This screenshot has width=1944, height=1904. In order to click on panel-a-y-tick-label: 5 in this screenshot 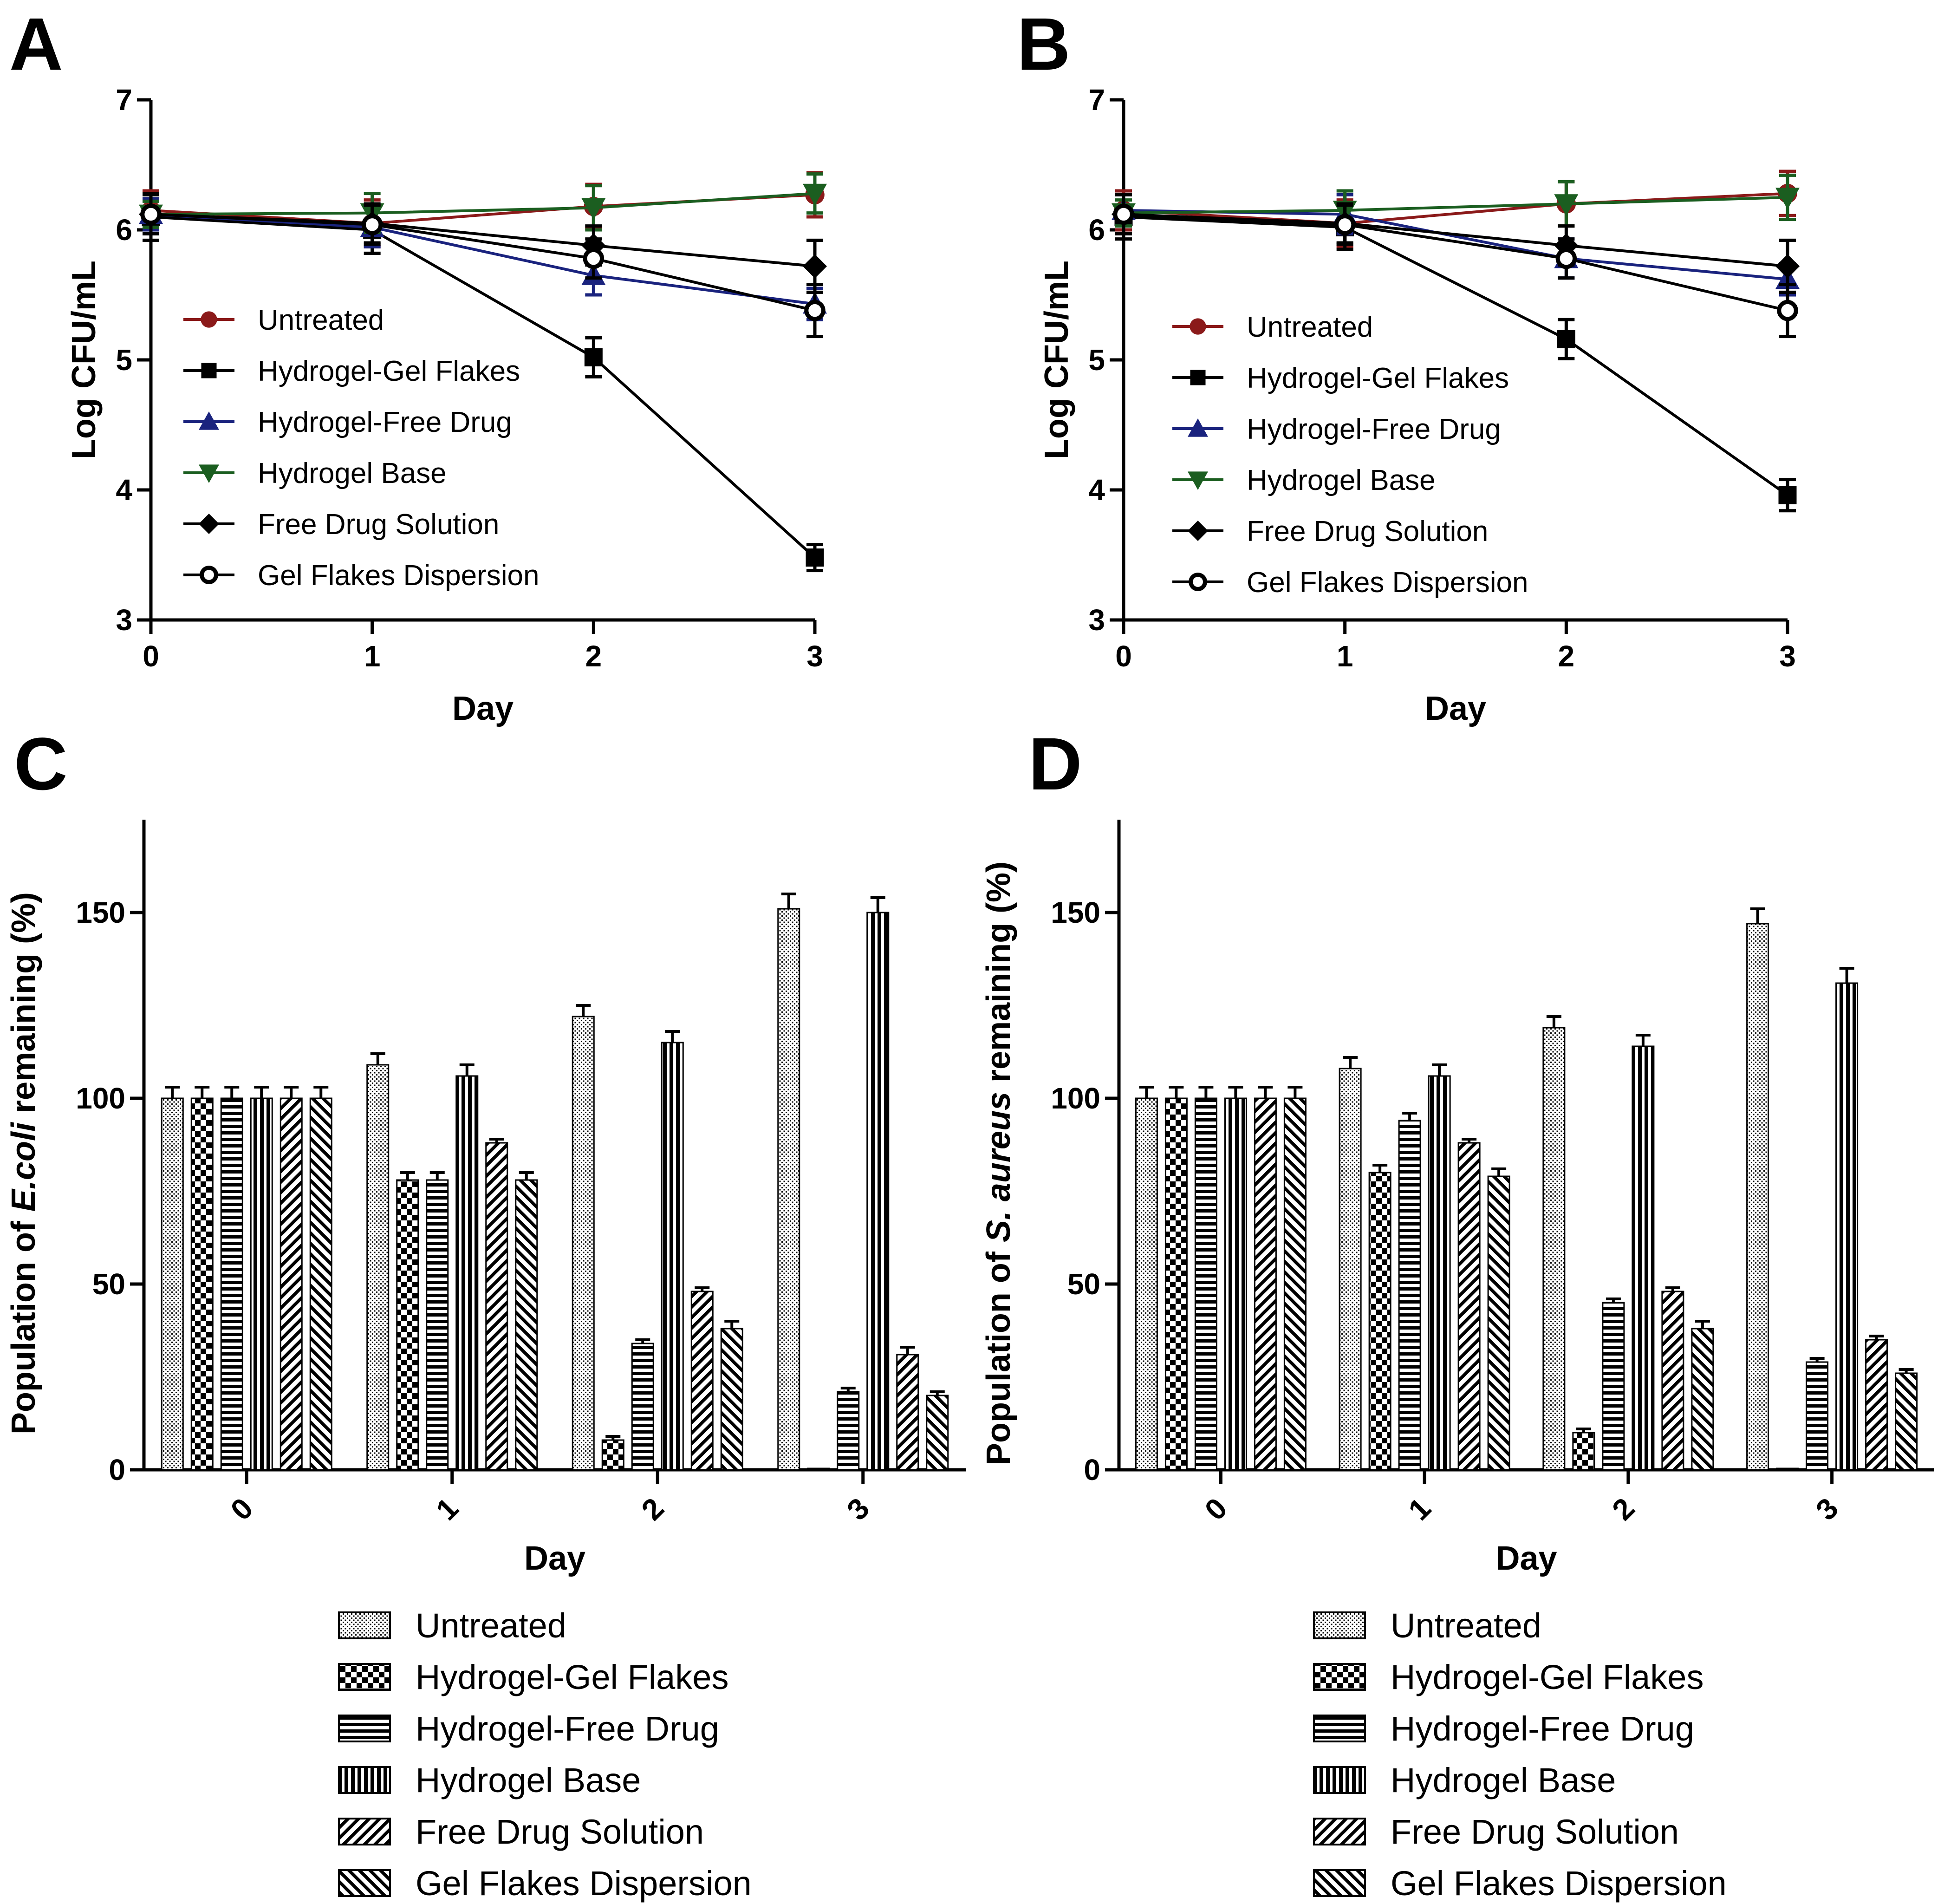, I will do `click(124, 360)`.